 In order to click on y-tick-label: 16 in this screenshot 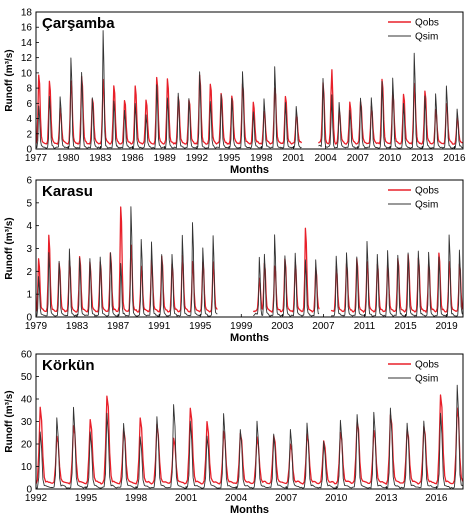, I will do `click(27, 28)`.